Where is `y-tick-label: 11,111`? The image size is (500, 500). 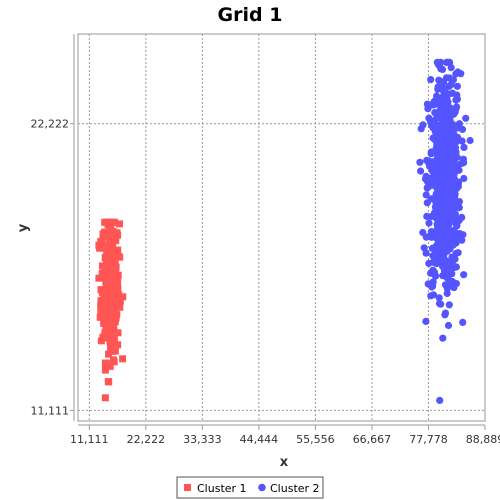 y-tick-label: 11,111 is located at coordinates (50, 410).